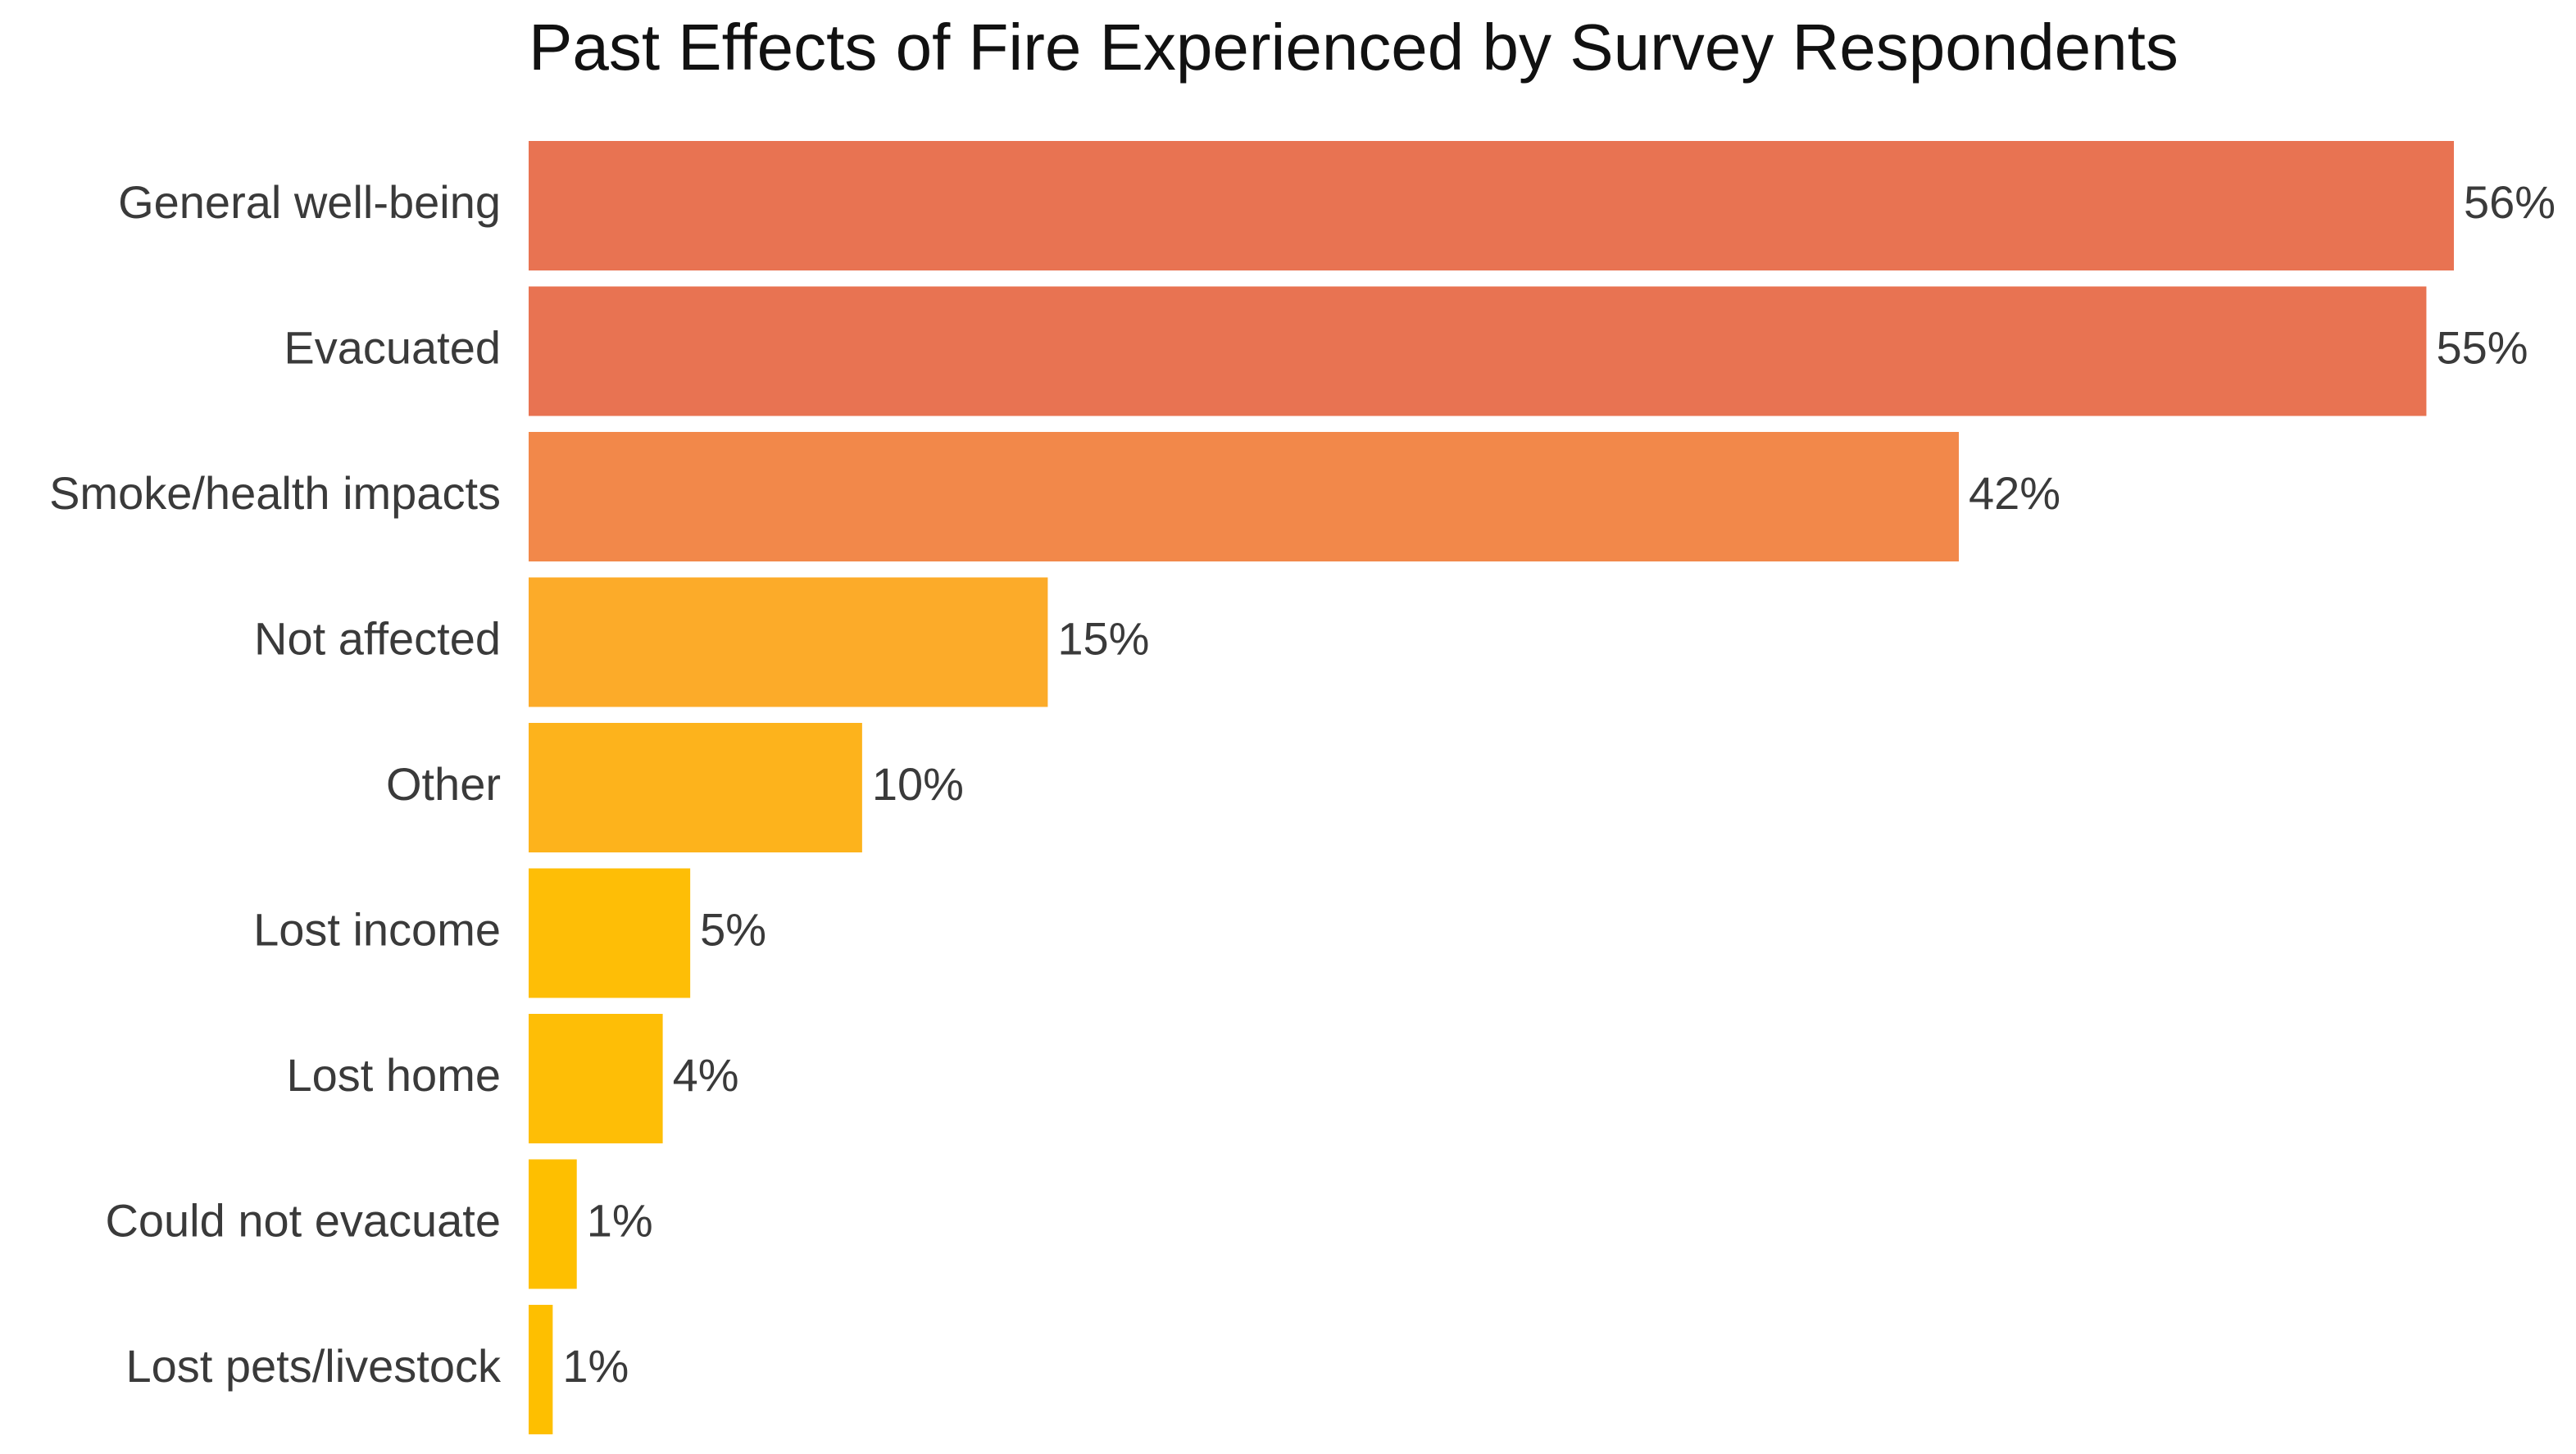 This screenshot has height=1454, width=2576. Describe the element at coordinates (275, 493) in the screenshot. I see `category-label: Smoke/health impacts` at that location.